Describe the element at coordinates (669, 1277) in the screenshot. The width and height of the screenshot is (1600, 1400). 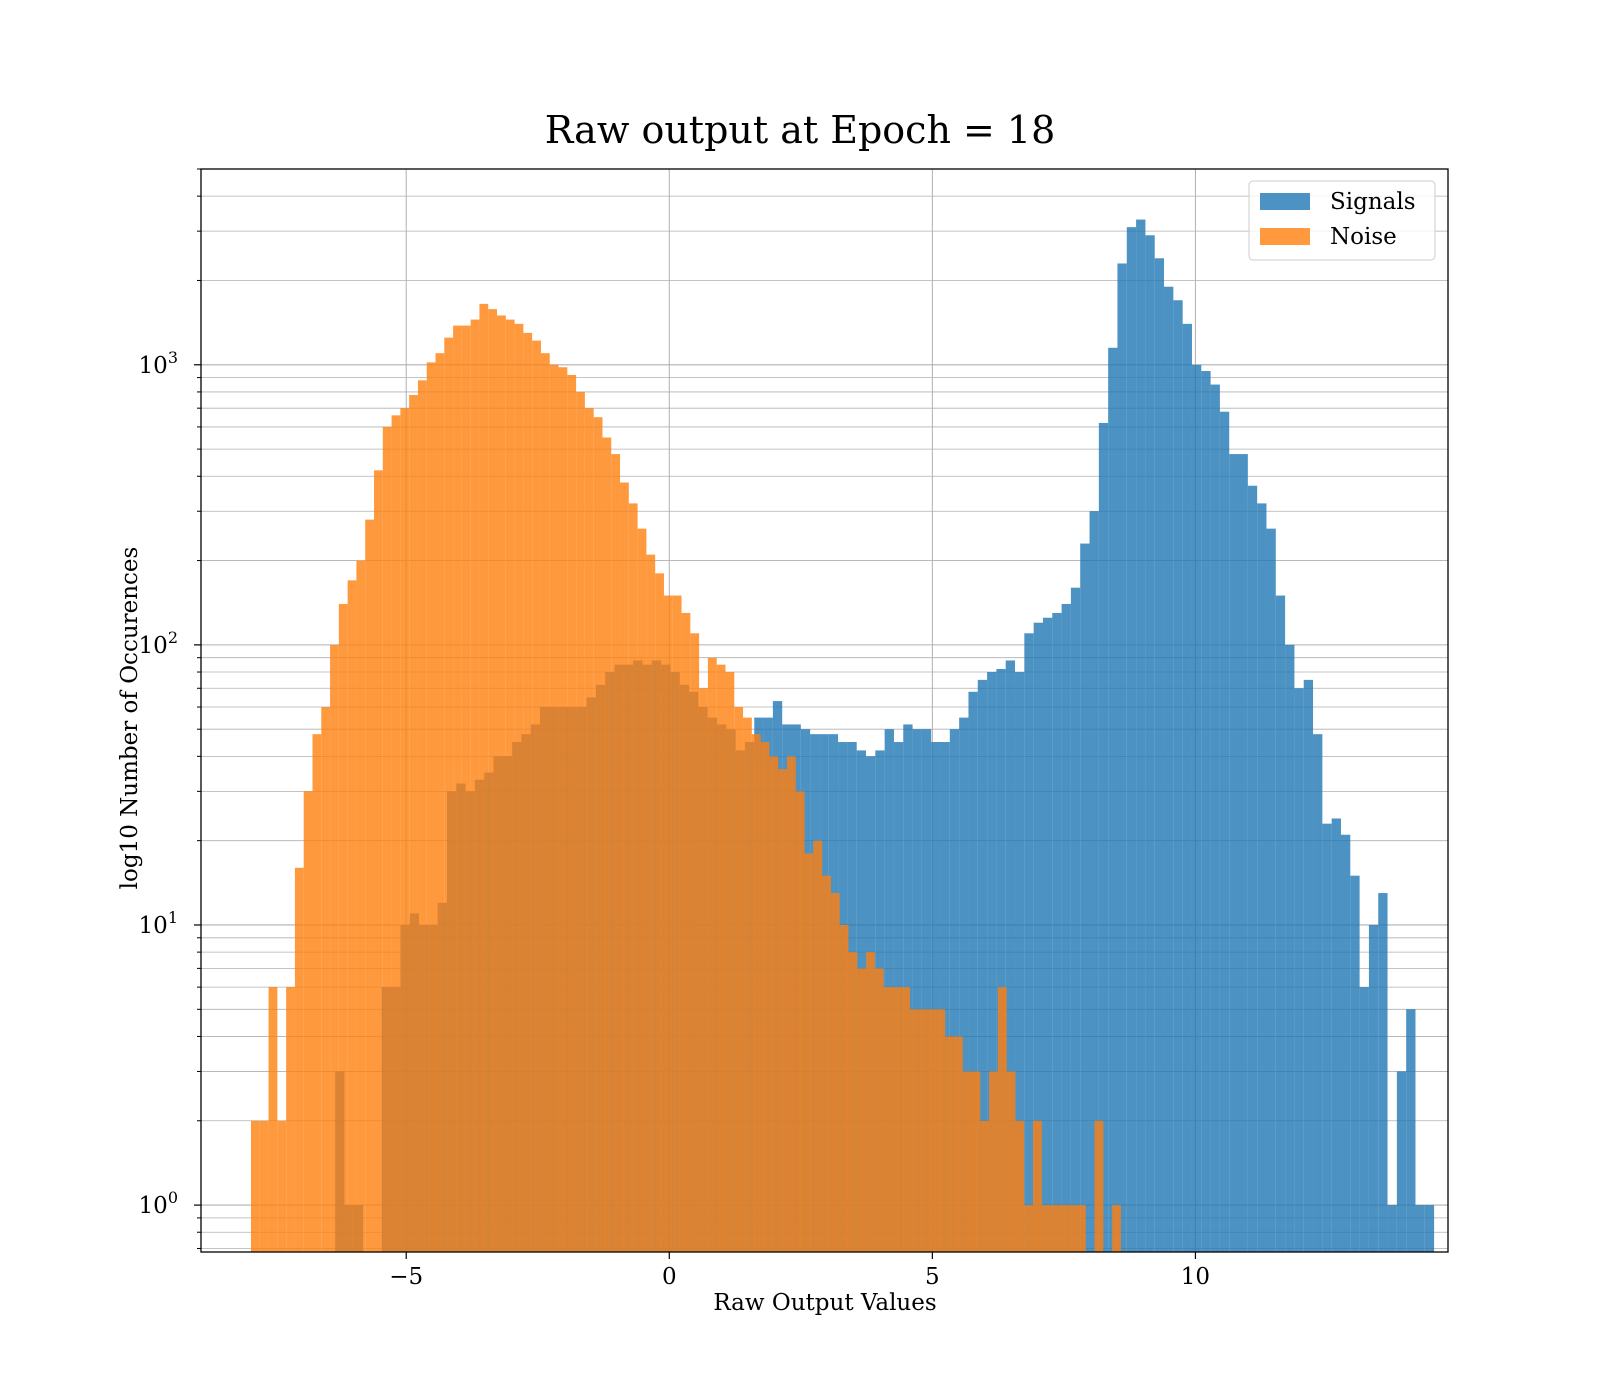
I see `x-tick-label: 0` at that location.